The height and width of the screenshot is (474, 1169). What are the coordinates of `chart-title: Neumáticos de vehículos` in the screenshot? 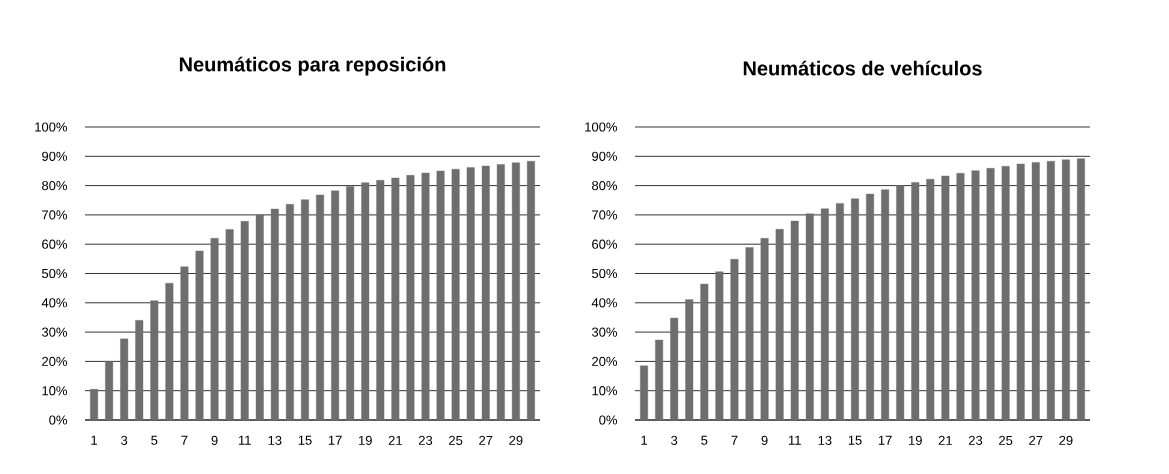 It's located at (862, 68).